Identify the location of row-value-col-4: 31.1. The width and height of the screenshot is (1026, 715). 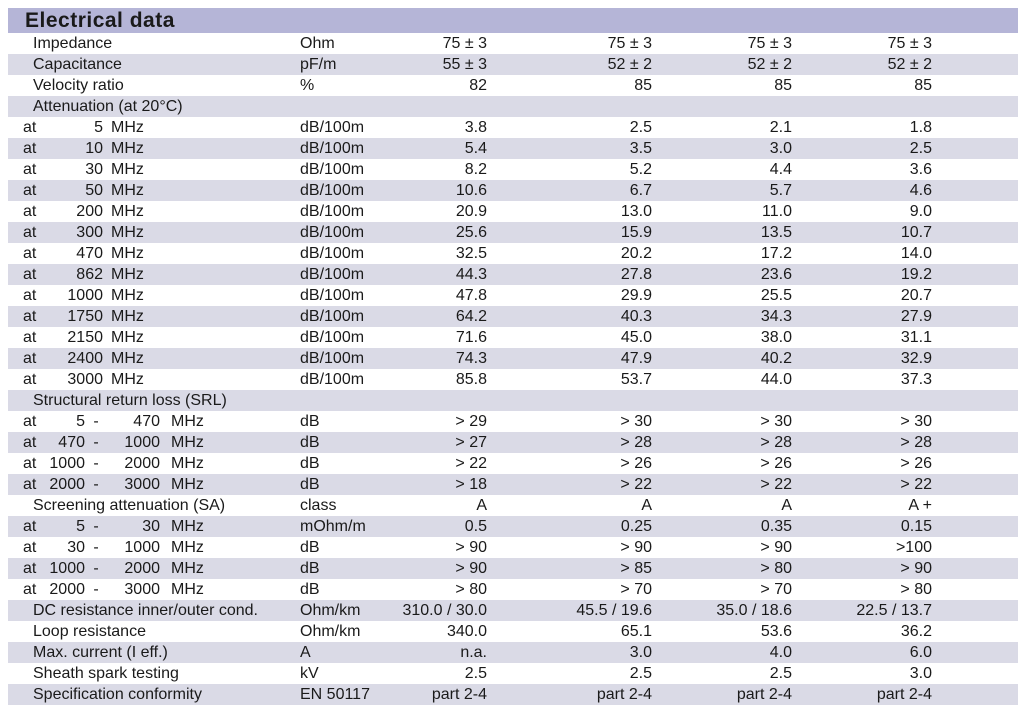
(916, 337).